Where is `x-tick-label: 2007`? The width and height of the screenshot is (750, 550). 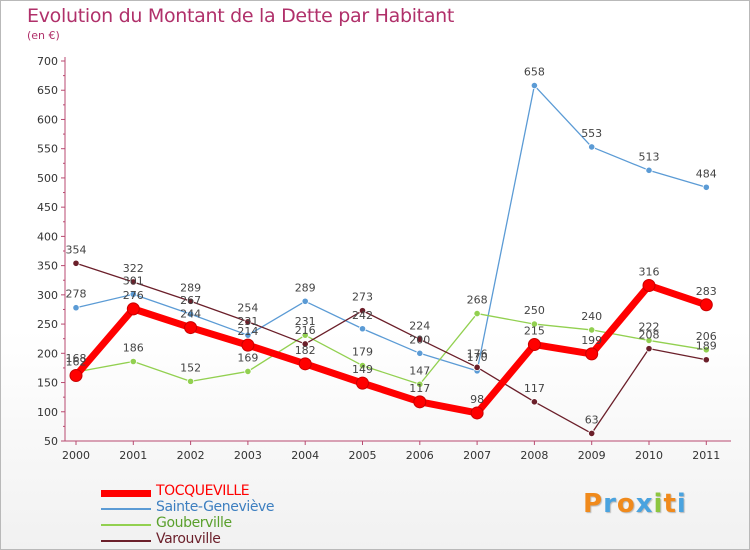
x-tick-label: 2007 is located at coordinates (477, 455).